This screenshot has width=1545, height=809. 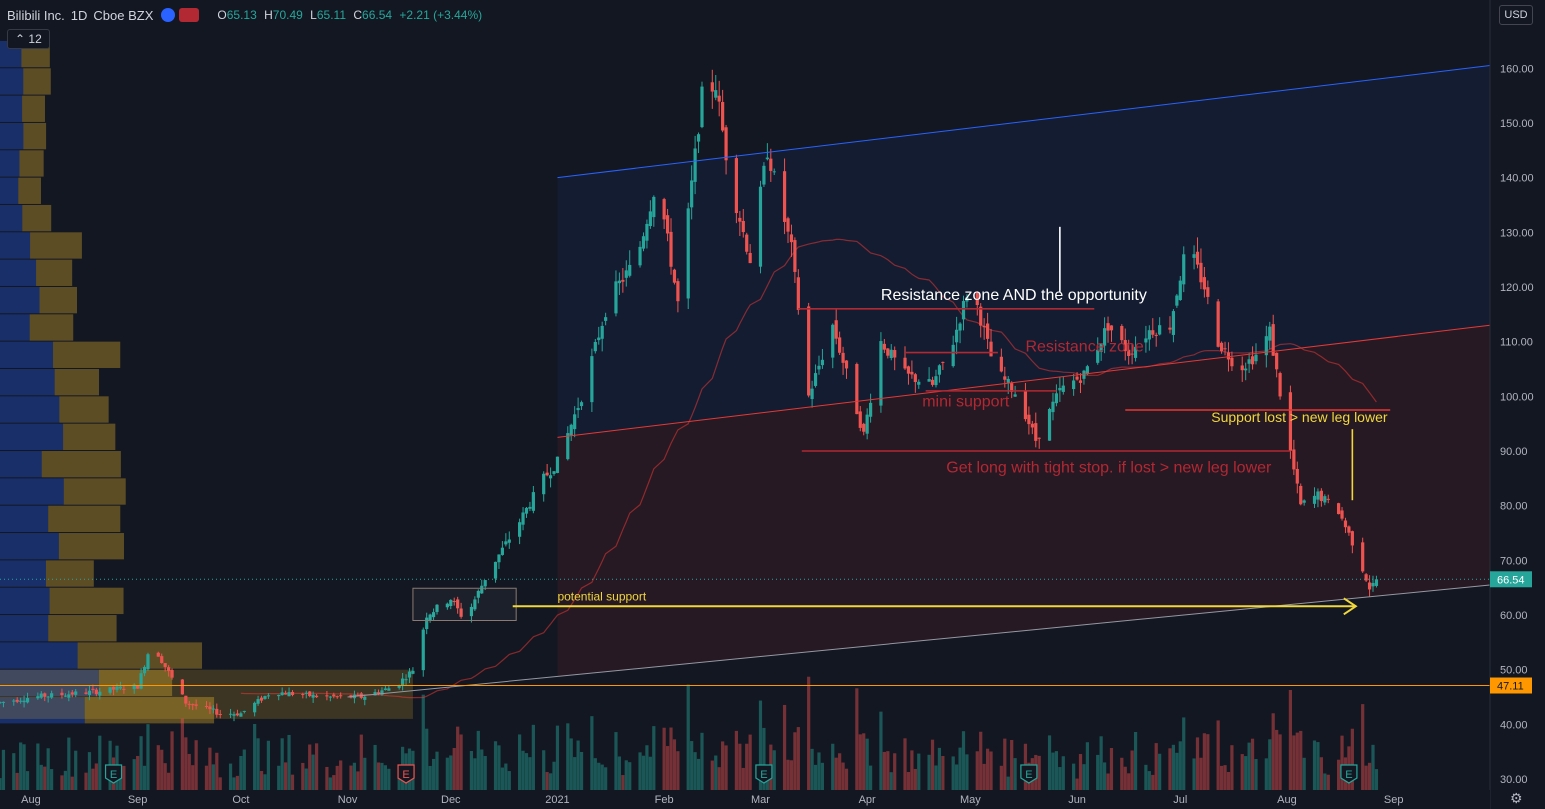 I want to click on highlight-box, so click(x=464, y=604).